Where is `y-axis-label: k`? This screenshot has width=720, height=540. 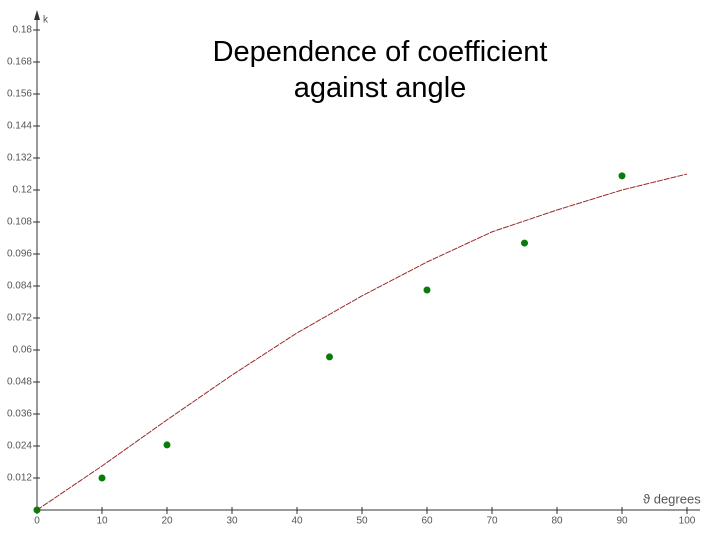 y-axis-label: k is located at coordinates (46, 20).